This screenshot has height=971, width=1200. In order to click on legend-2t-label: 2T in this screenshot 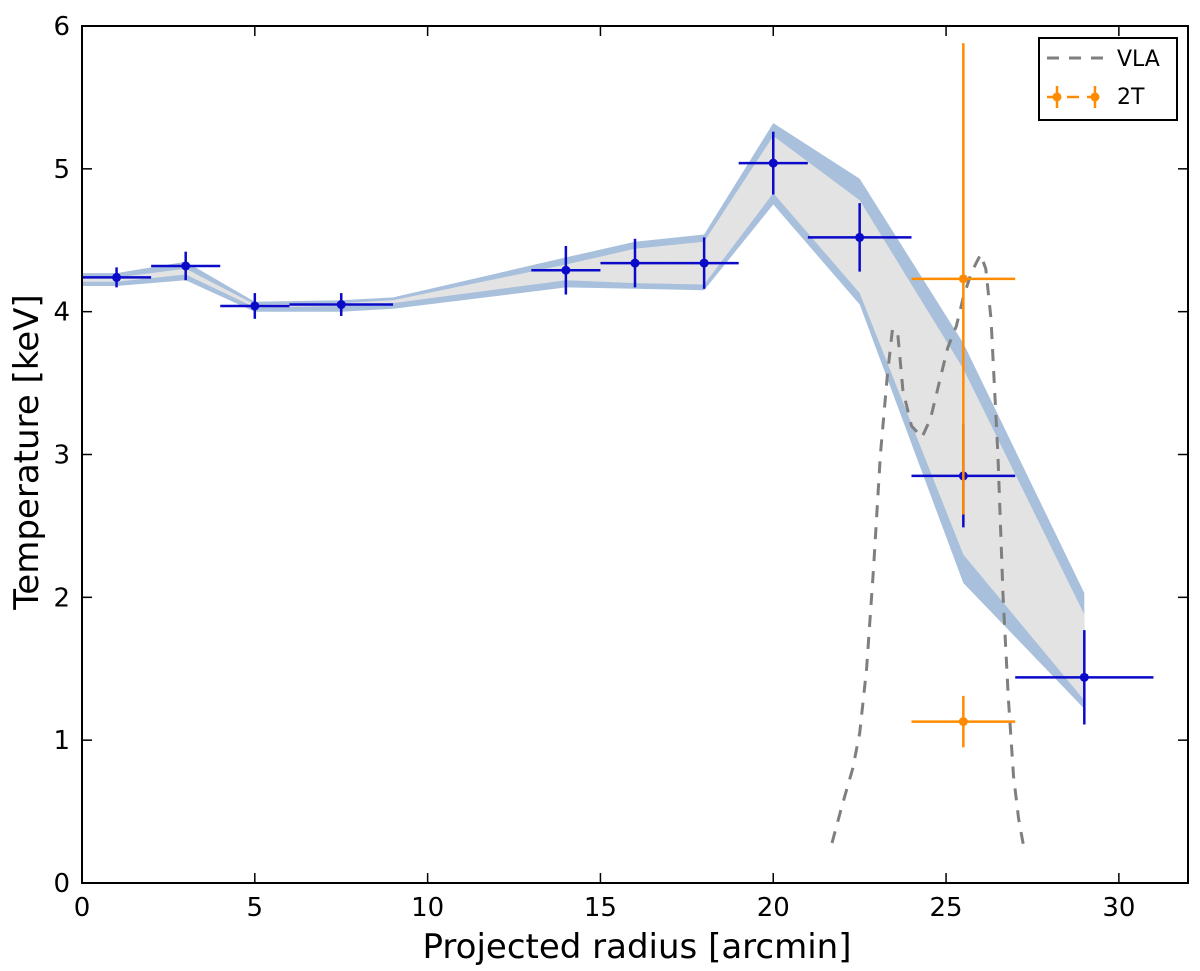, I will do `click(1131, 97)`.